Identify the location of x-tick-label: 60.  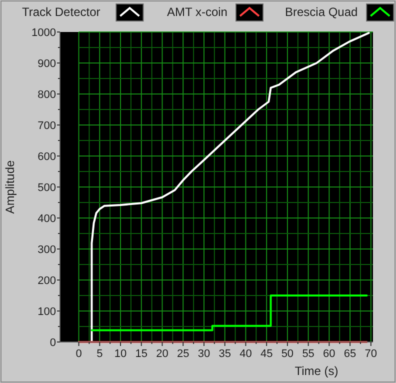
(329, 354).